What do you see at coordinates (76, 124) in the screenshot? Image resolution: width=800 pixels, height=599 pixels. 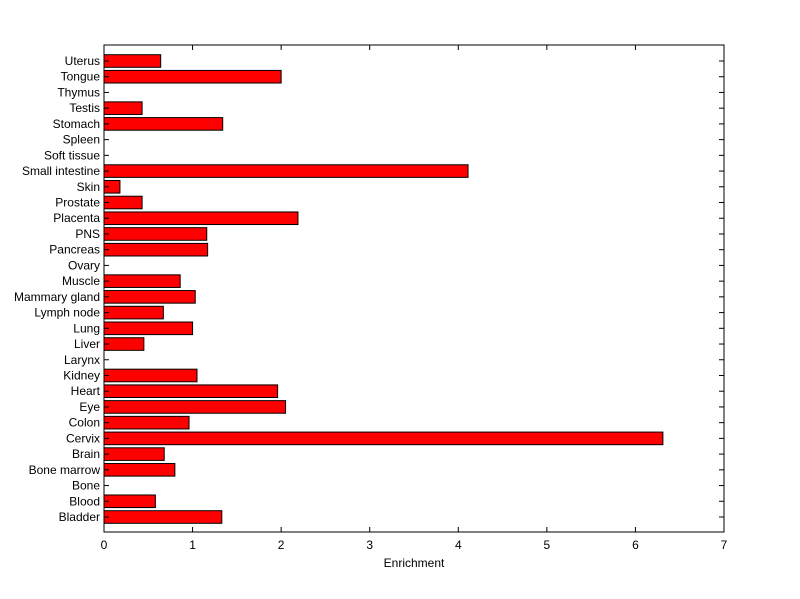 I see `y-tick-label: Stomach` at bounding box center [76, 124].